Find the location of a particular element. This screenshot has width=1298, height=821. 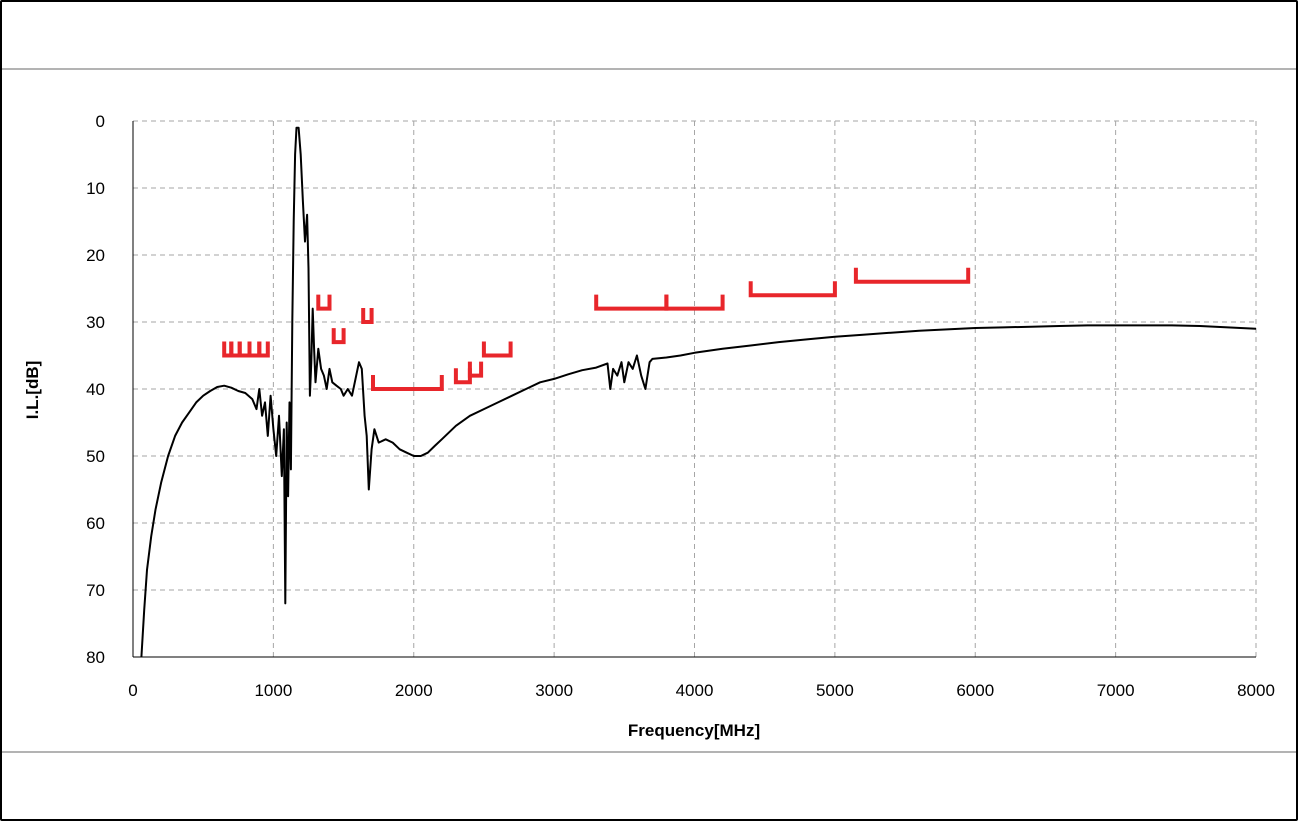

x-tick-label: 0 is located at coordinates (132, 690).